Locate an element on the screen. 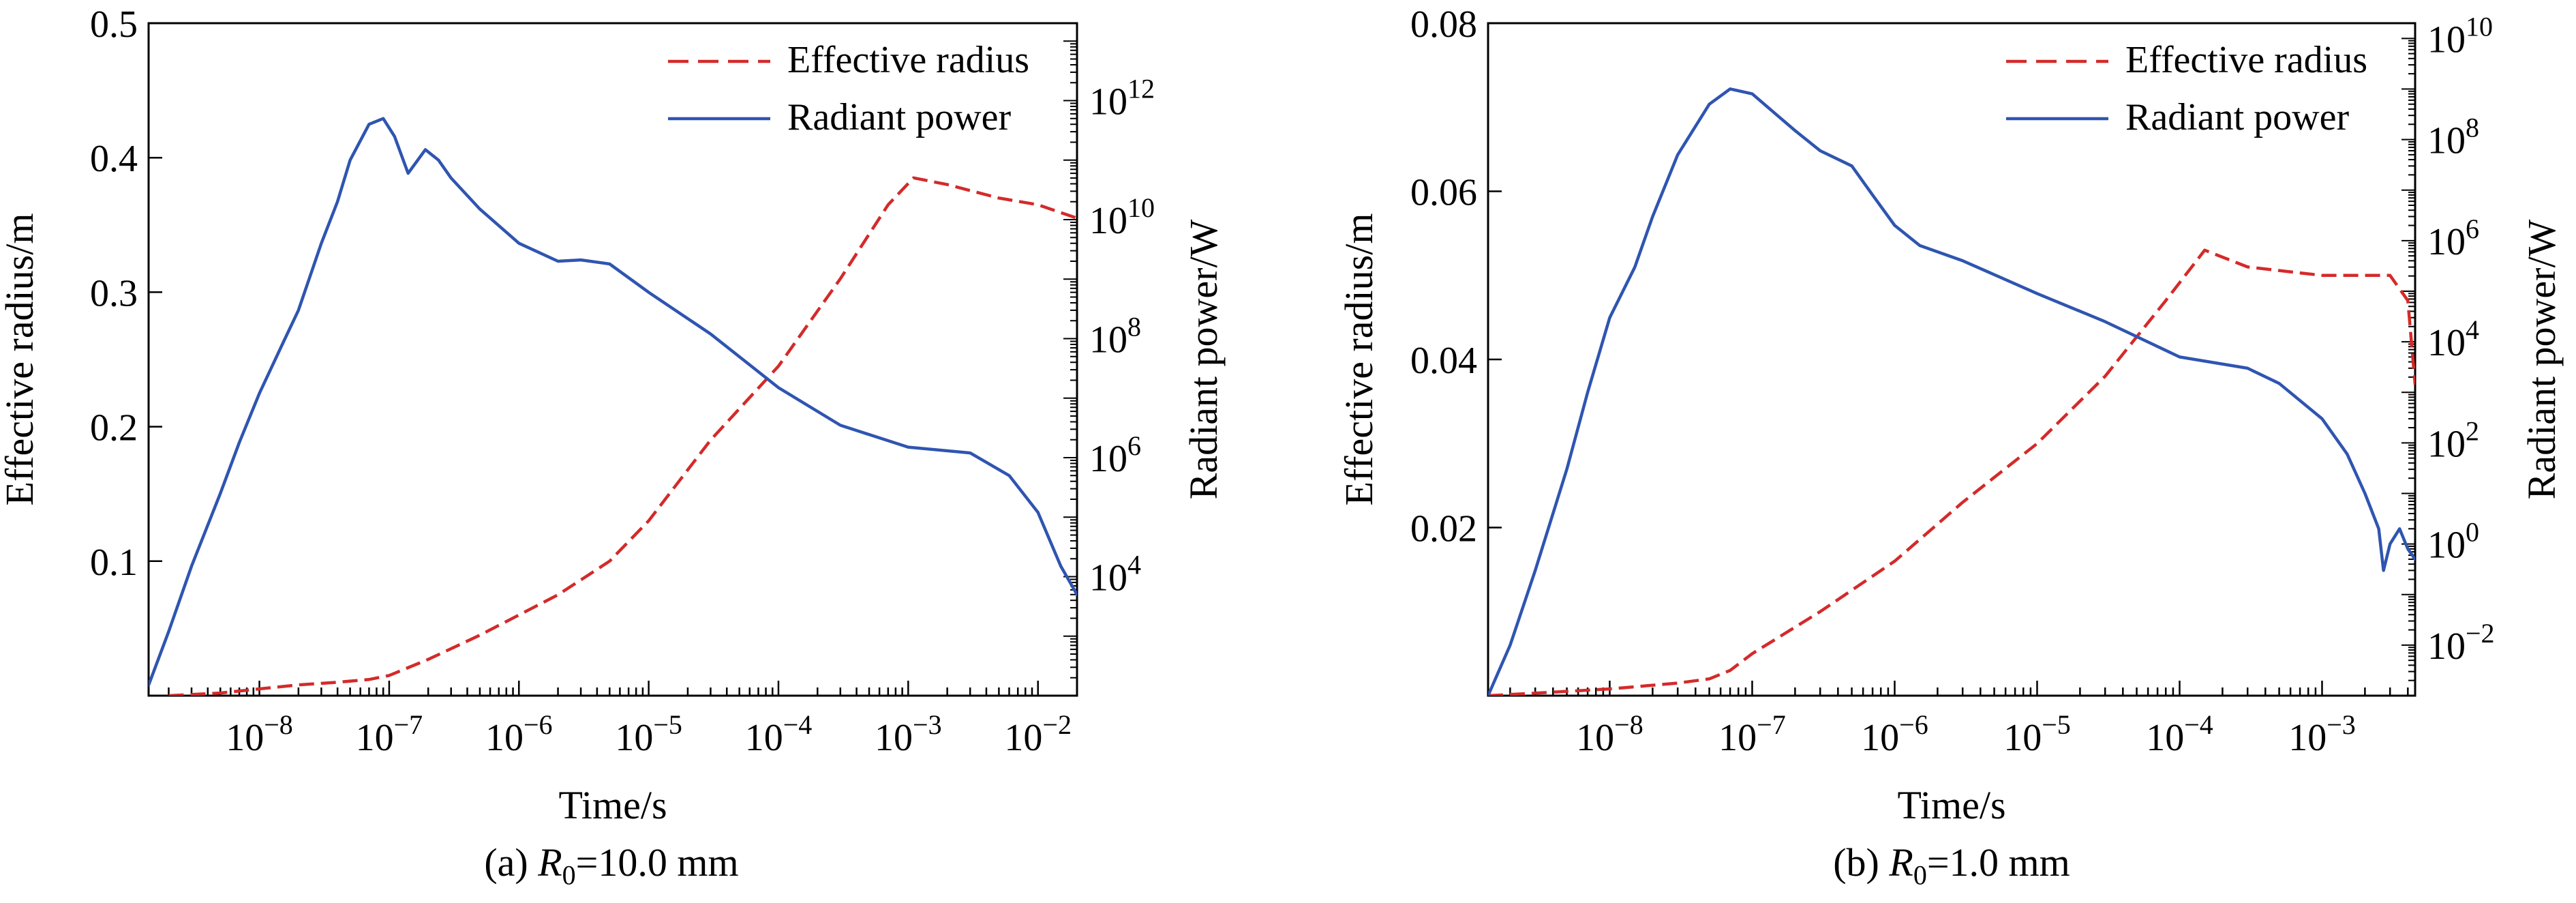  y-left-tick-label-a: 0.3 is located at coordinates (114, 293).